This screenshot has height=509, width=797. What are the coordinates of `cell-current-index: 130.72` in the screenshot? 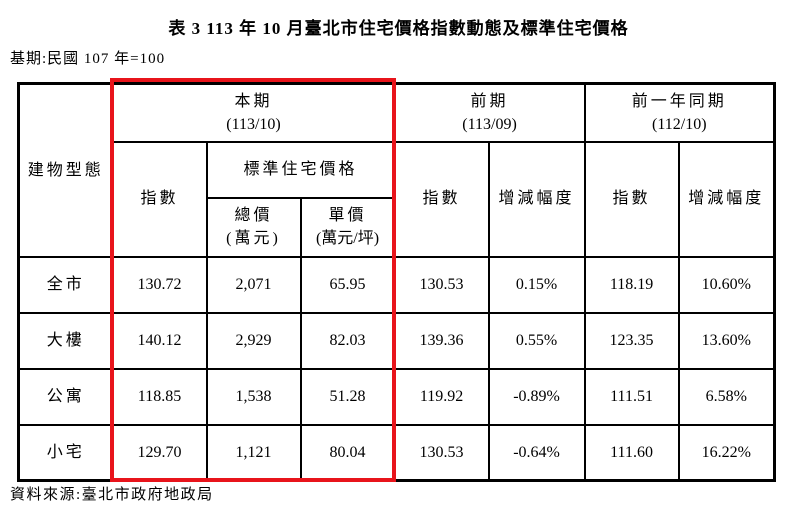 It's located at (159, 284).